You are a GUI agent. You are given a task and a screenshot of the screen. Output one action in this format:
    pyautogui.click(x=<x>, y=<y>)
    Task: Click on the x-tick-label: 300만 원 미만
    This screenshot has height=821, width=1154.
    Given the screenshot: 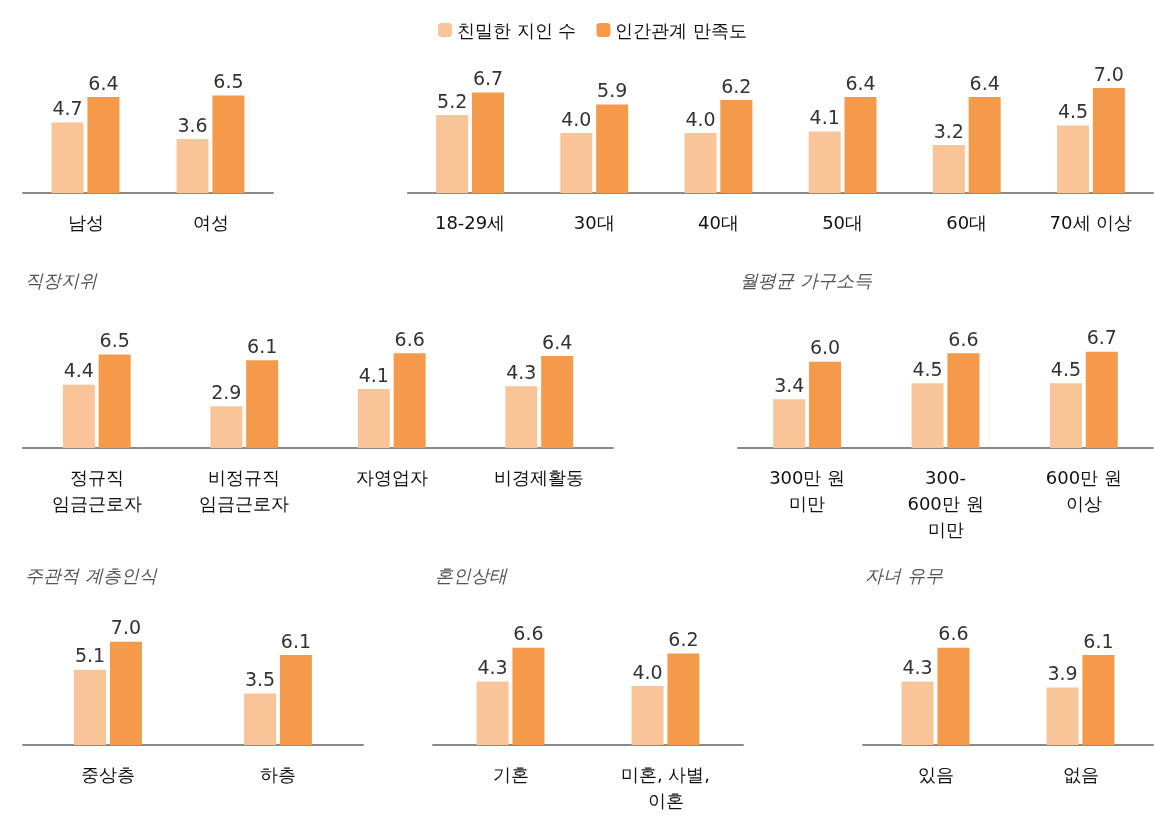 What is the action you would take?
    pyautogui.click(x=807, y=490)
    